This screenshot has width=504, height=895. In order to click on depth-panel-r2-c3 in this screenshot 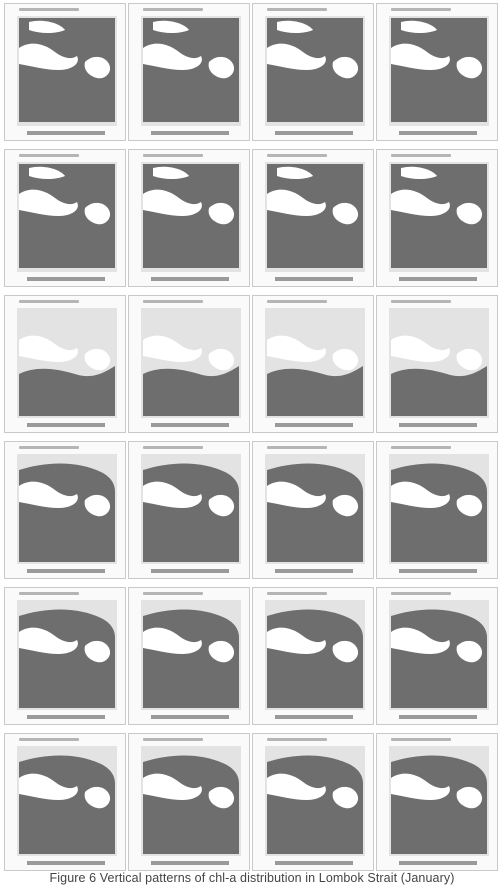, I will do `click(313, 218)`.